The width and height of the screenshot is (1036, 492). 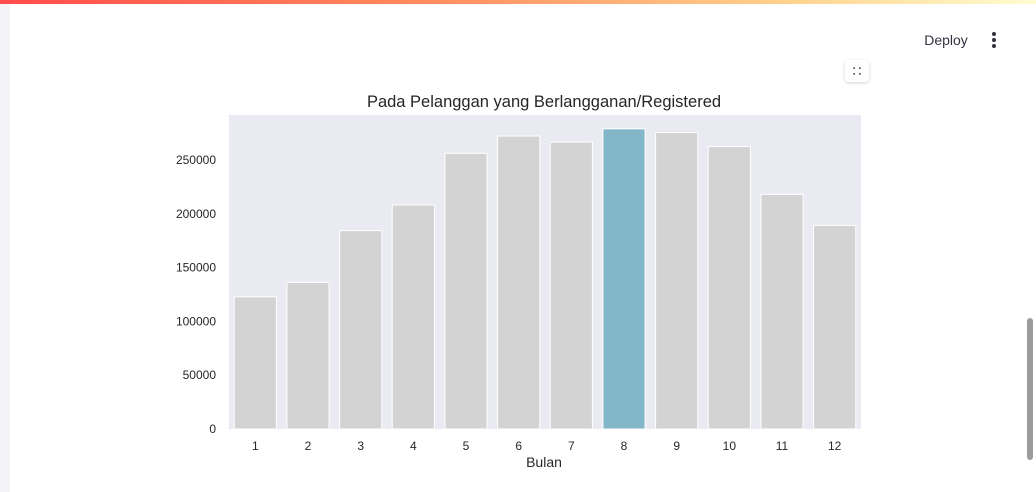 What do you see at coordinates (730, 446) in the screenshot?
I see `x-tick-label: 10` at bounding box center [730, 446].